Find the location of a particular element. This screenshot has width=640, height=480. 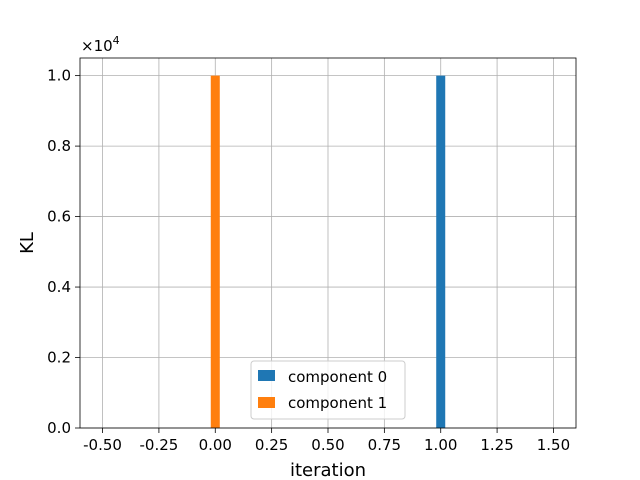

x-axis-ticks: -0.50 -0.25 0.00 0.25 0.50 0.75 1.00 1.25 1.50 is located at coordinates (326, 441).